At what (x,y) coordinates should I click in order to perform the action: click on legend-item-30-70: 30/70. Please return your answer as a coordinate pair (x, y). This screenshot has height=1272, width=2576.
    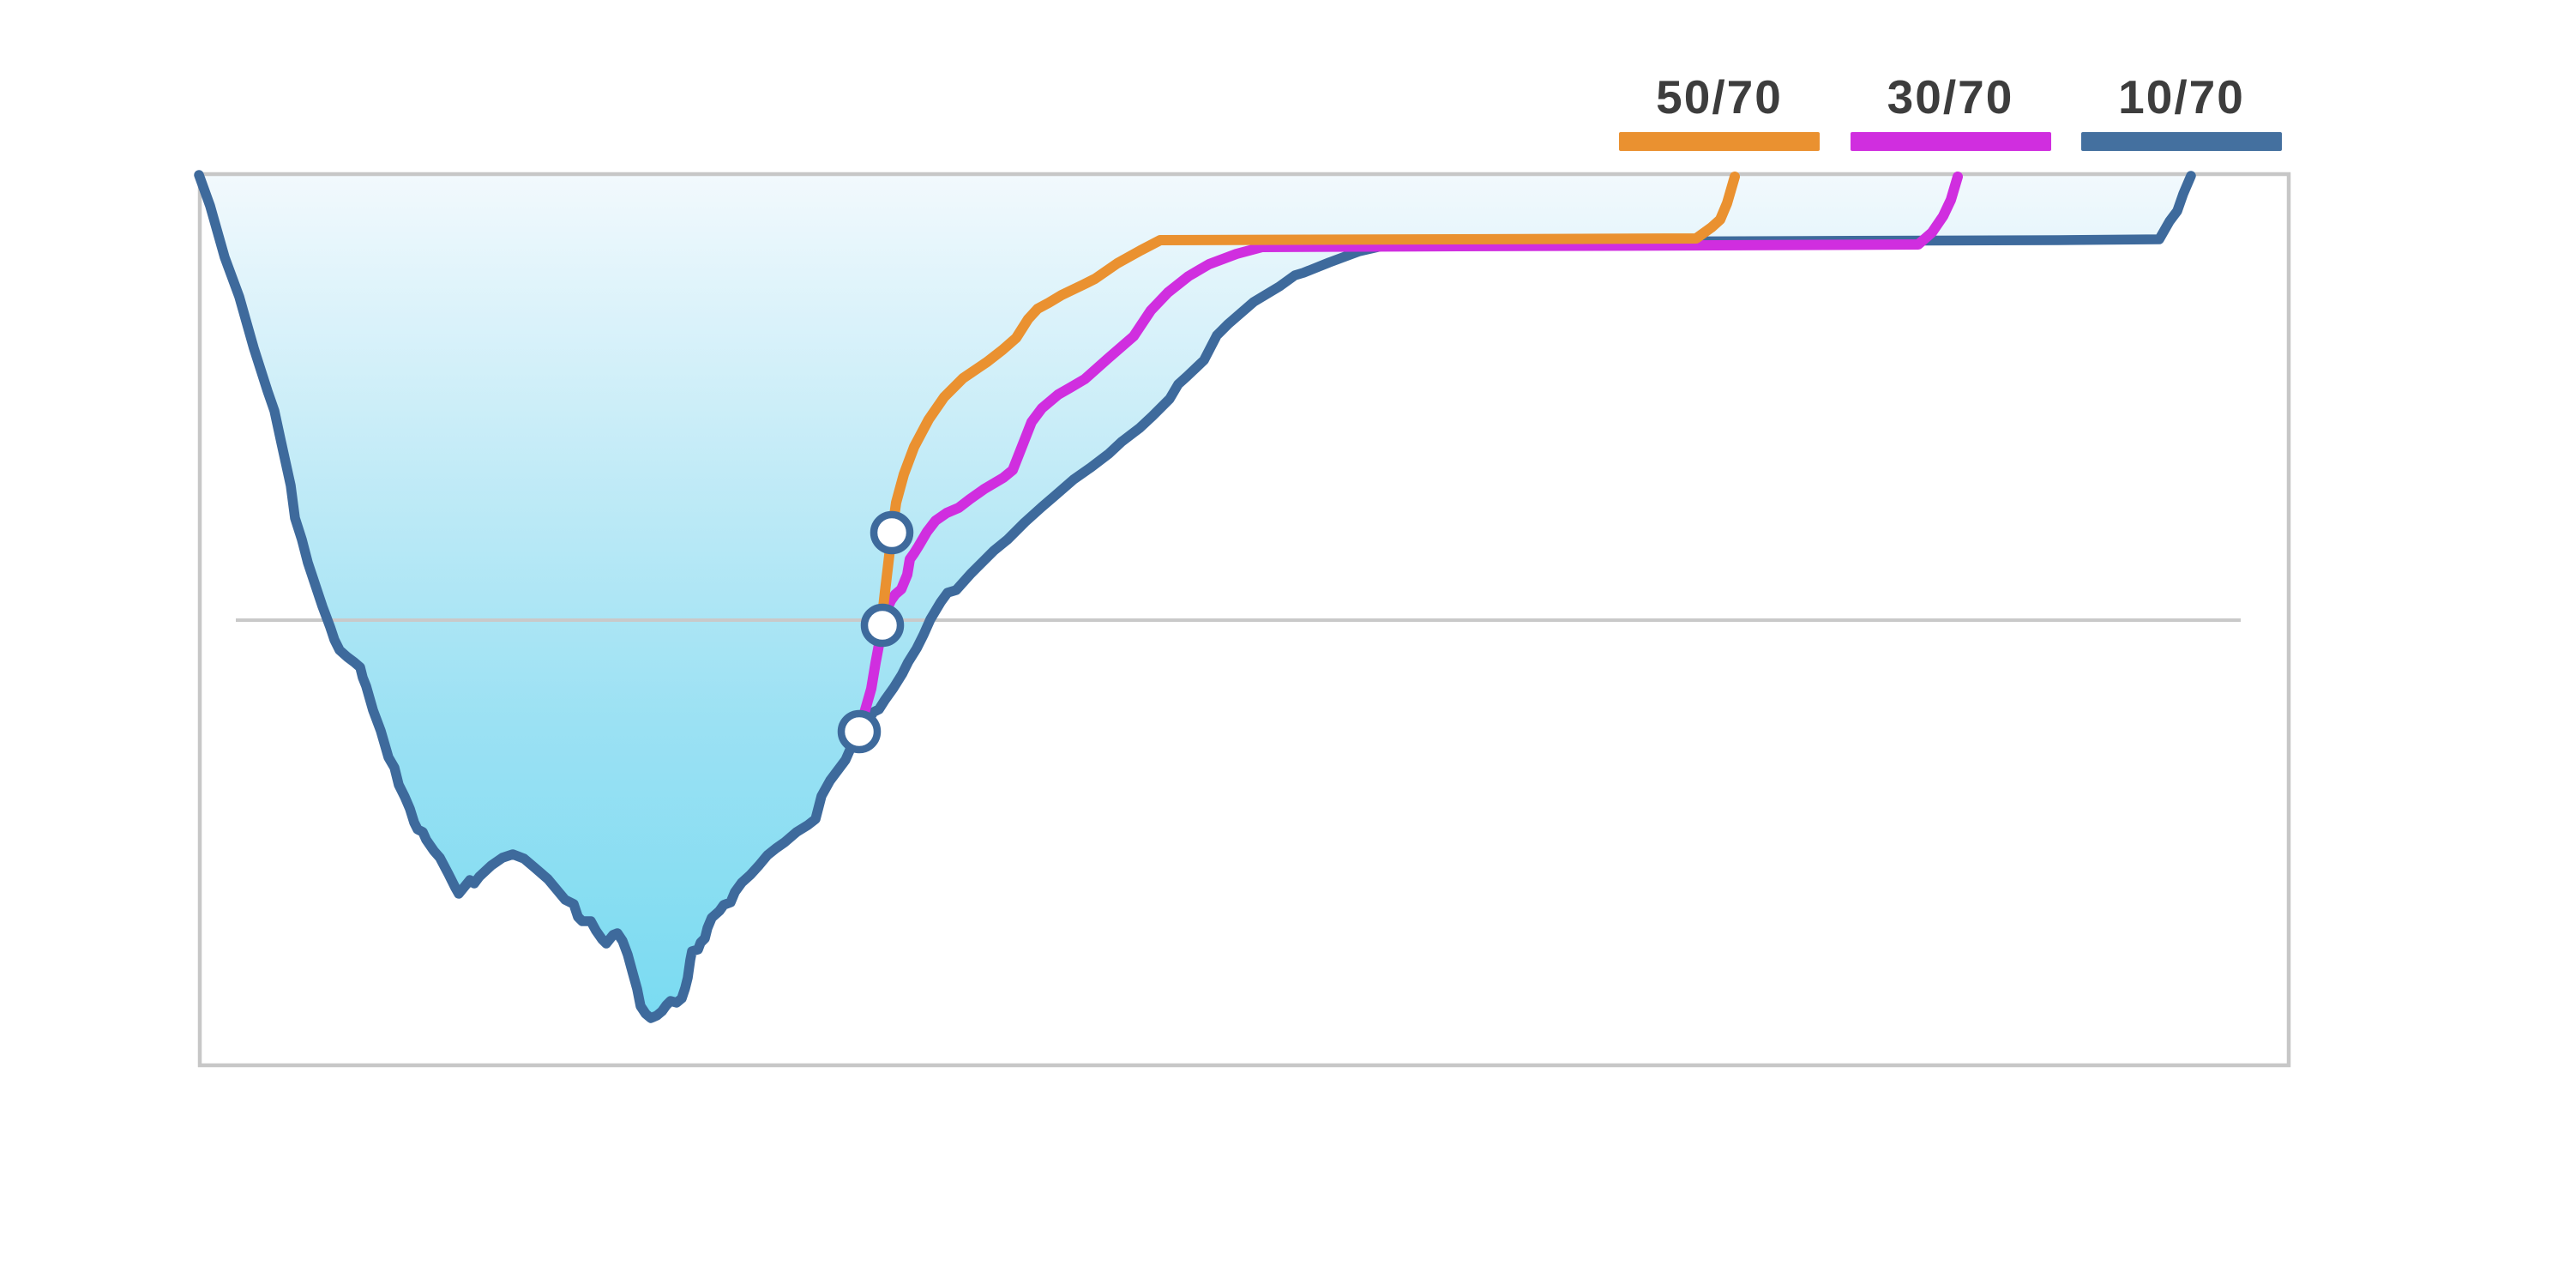
    Looking at the image, I should click on (1950, 111).